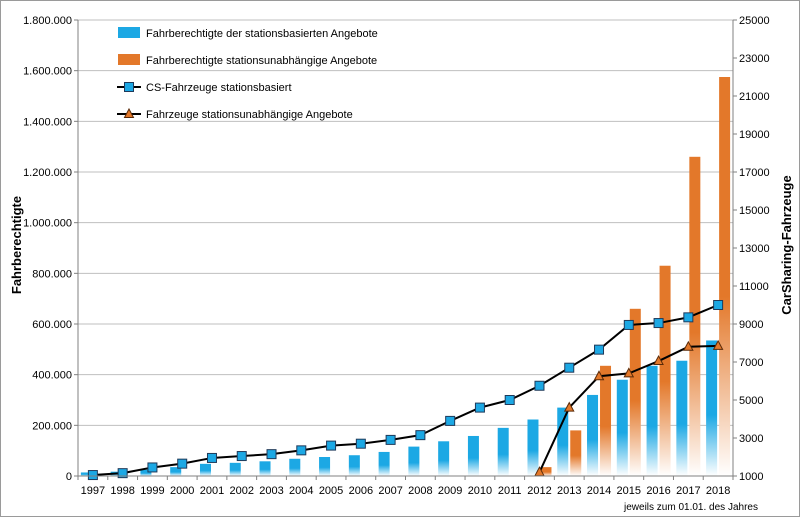 Image resolution: width=800 pixels, height=517 pixels. What do you see at coordinates (182, 491) in the screenshot?
I see `x-tick-label: 2000` at bounding box center [182, 491].